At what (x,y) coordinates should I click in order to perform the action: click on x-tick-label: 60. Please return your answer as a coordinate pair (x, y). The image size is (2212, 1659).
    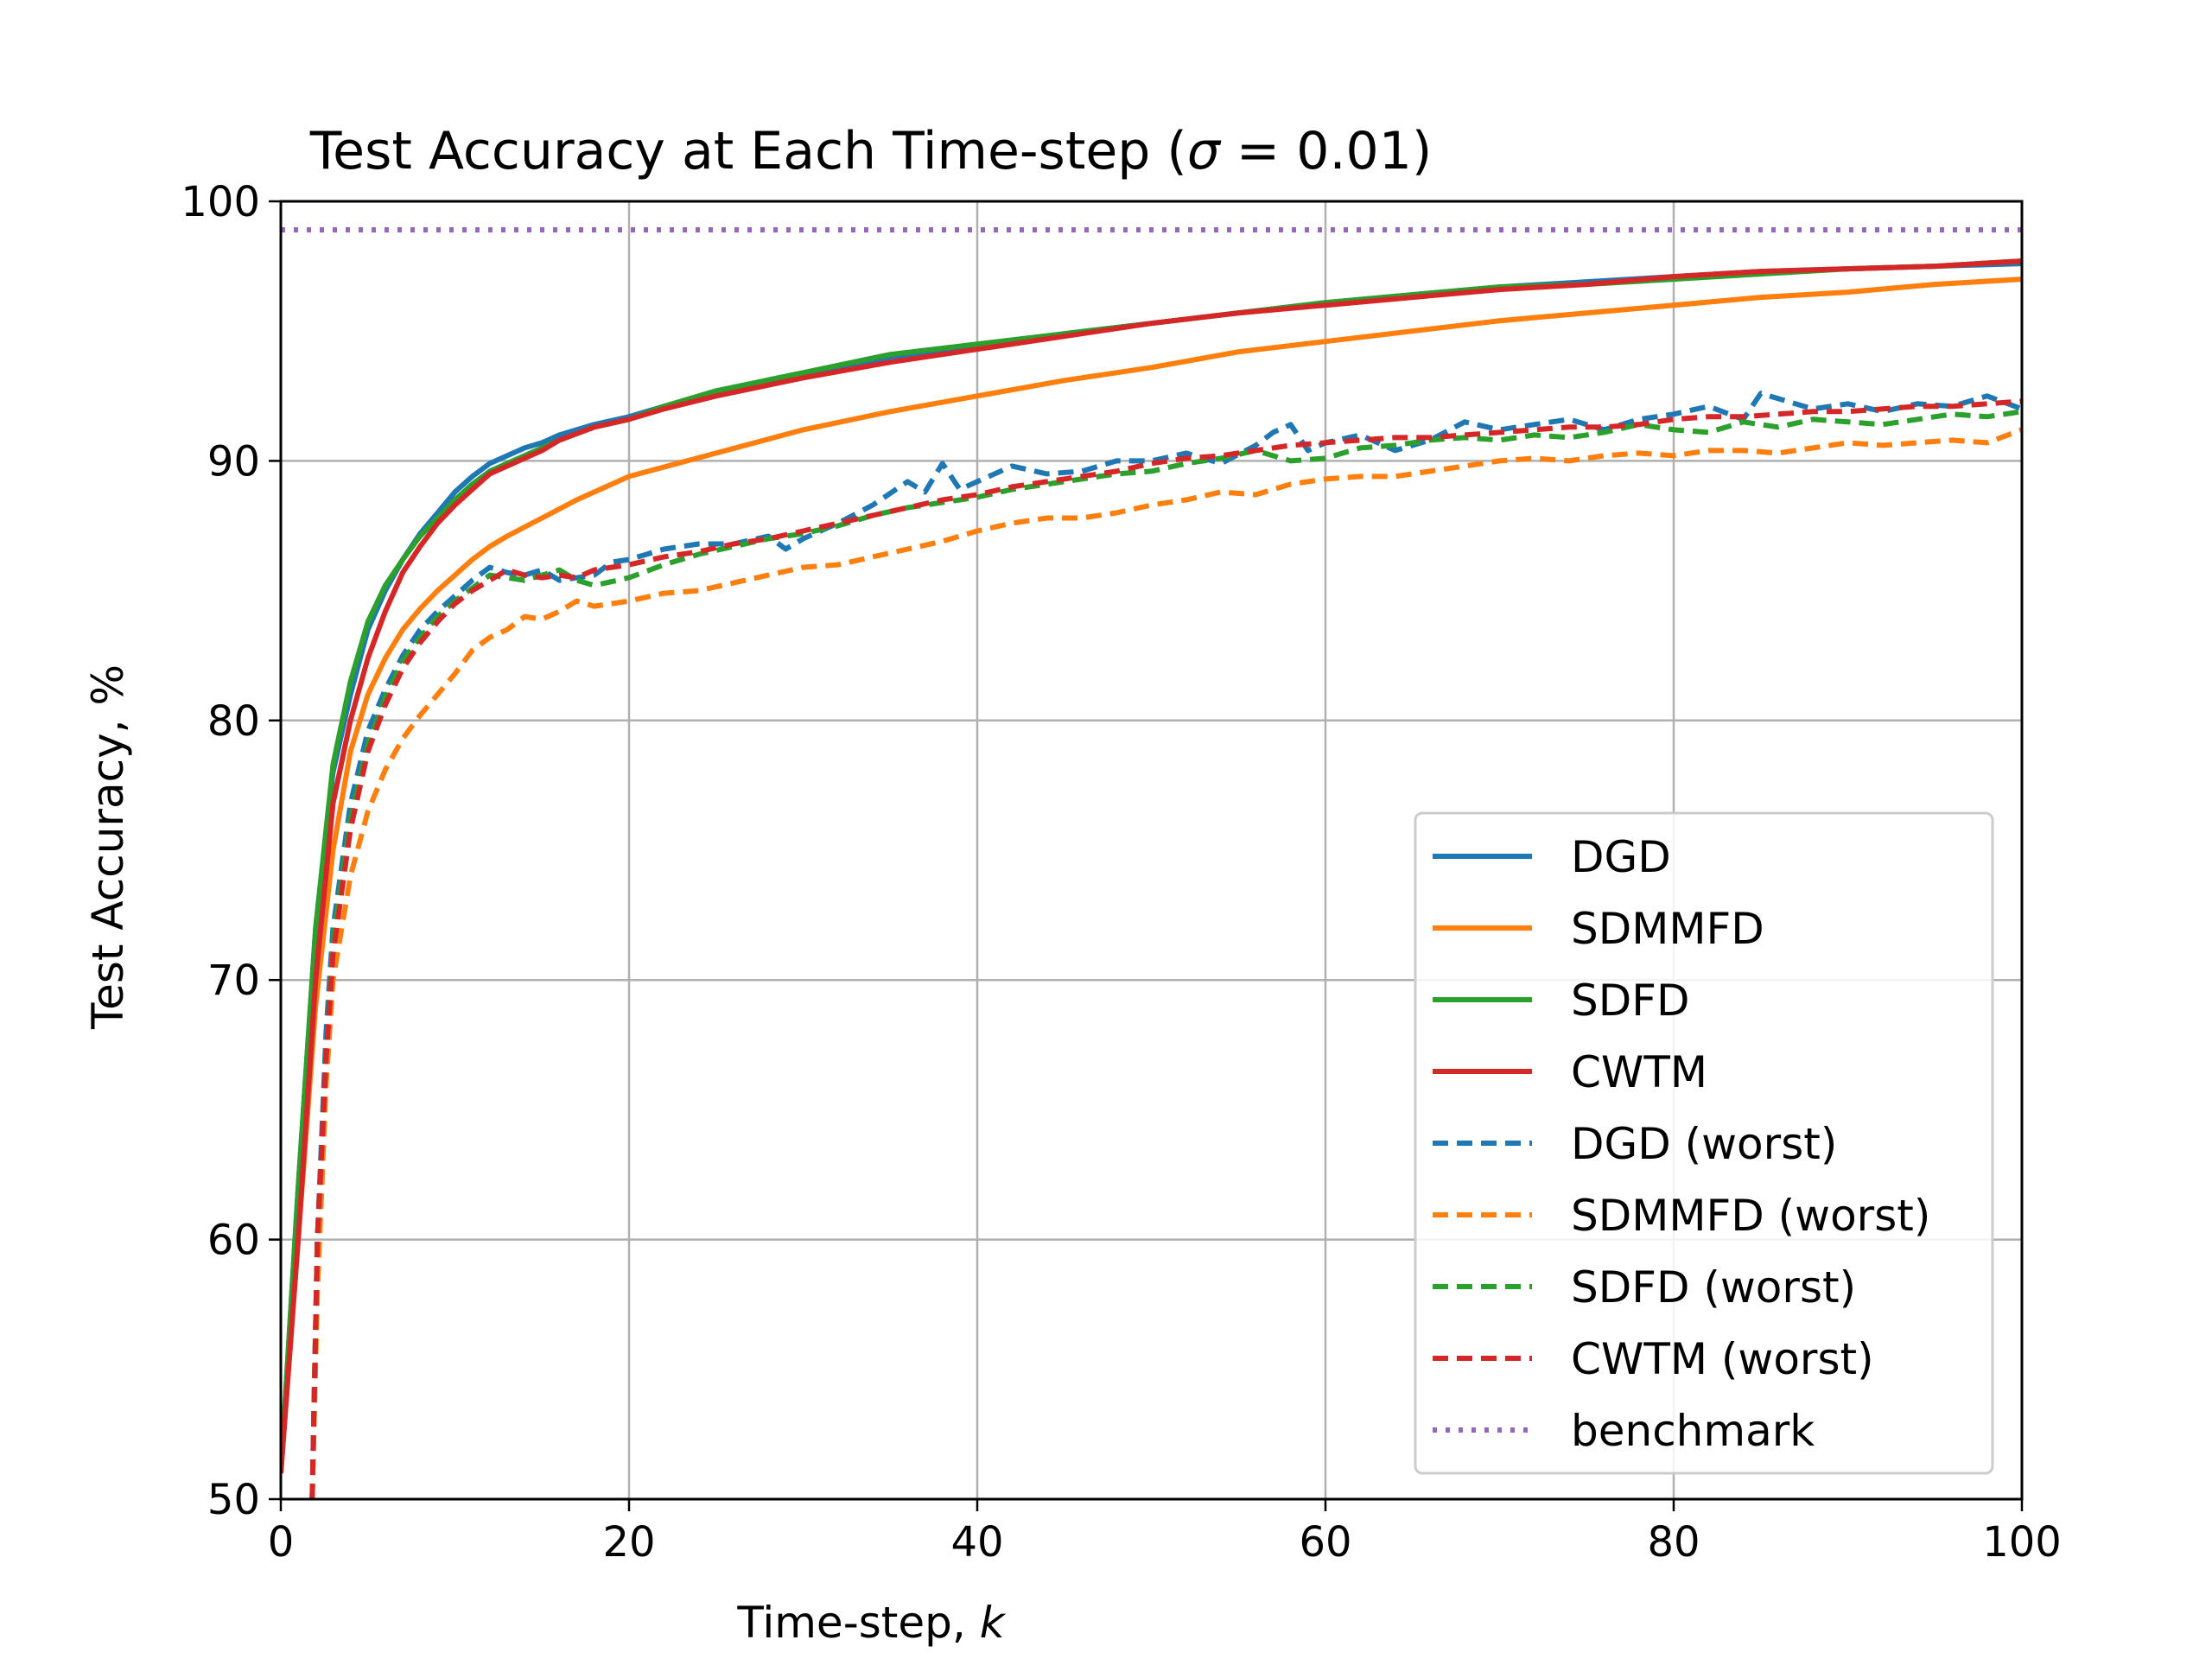
    Looking at the image, I should click on (1325, 1542).